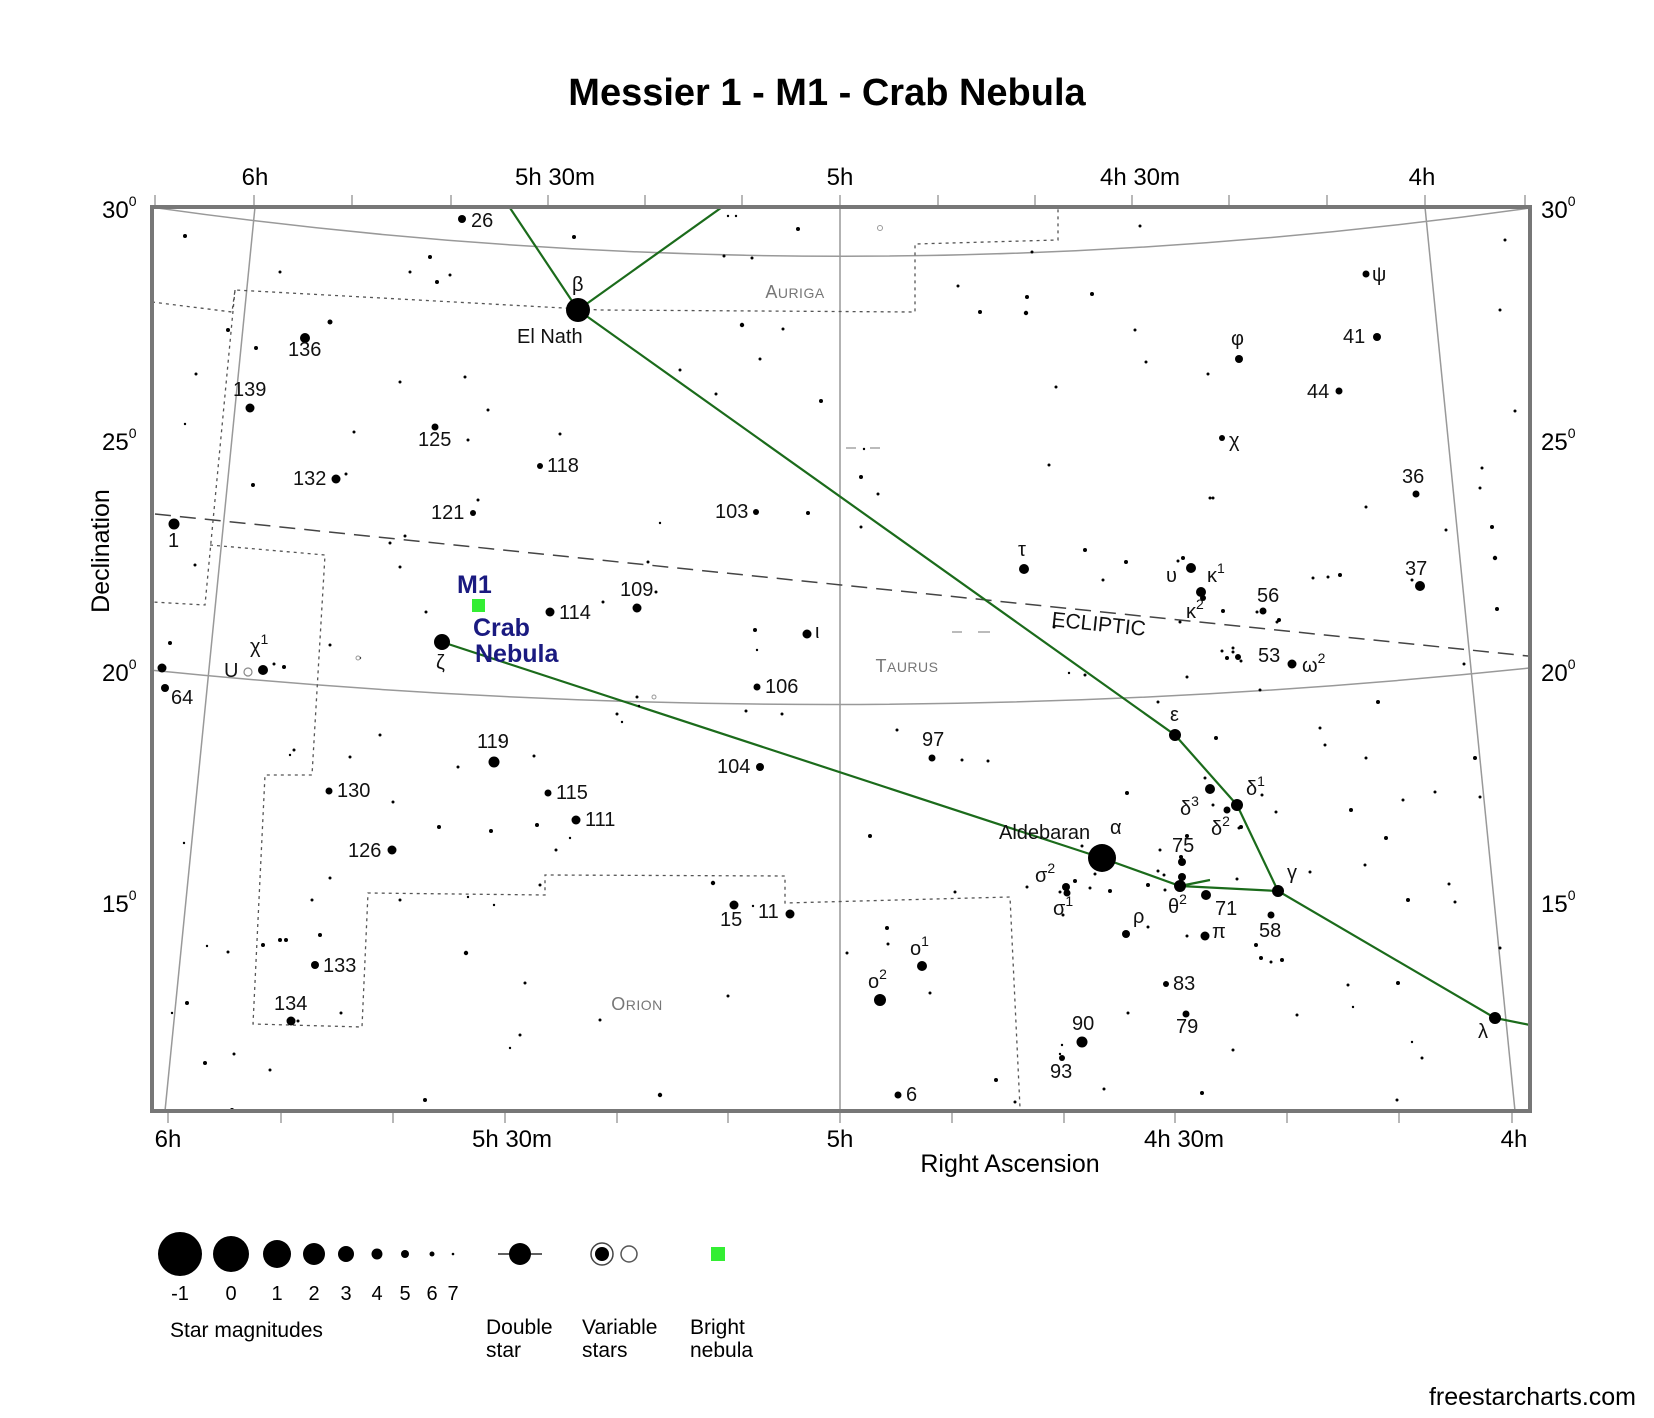 The height and width of the screenshot is (1418, 1654). What do you see at coordinates (1292, 873) in the screenshot?
I see `star-label-gamma: γ` at bounding box center [1292, 873].